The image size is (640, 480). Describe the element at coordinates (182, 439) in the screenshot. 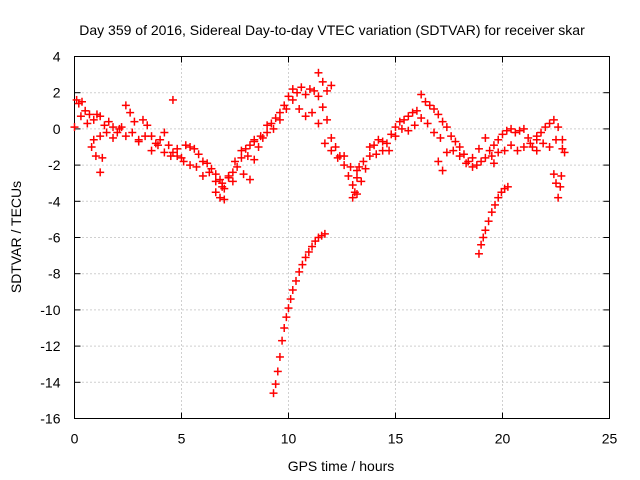

I see `x-tick-label: 5` at that location.